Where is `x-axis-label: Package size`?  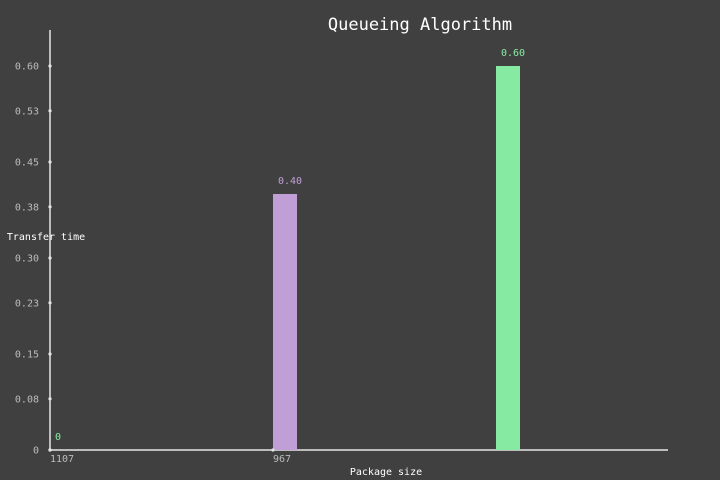 x-axis-label: Package size is located at coordinates (386, 472).